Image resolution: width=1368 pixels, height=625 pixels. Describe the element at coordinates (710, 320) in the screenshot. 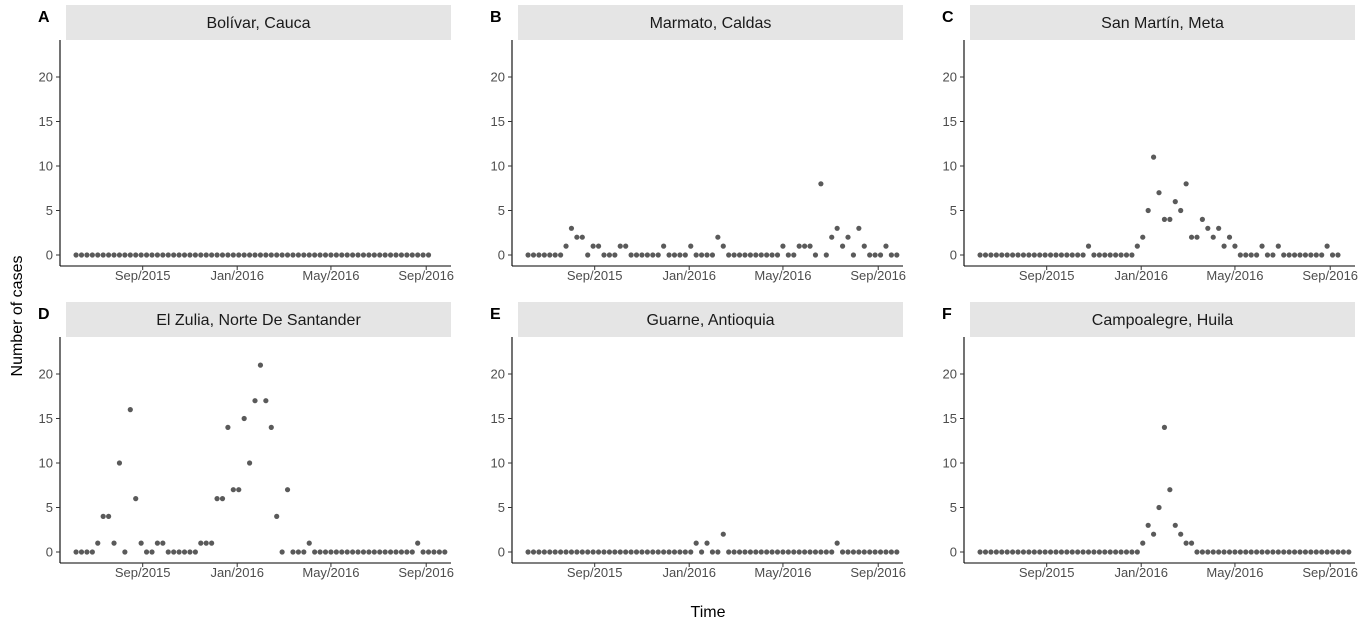

I see `panel-title: Guarne, Antioquia` at that location.